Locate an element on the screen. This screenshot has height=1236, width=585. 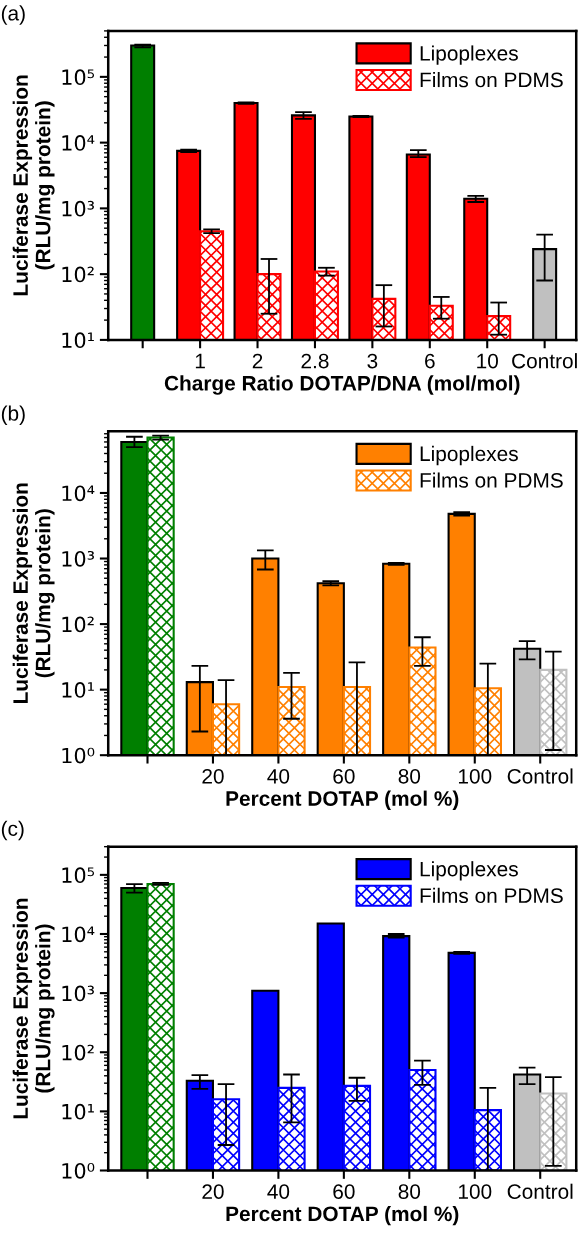
x-axis-title: Charge Ratio DOTAP/DNA (mol/mol) is located at coordinates (342, 385).